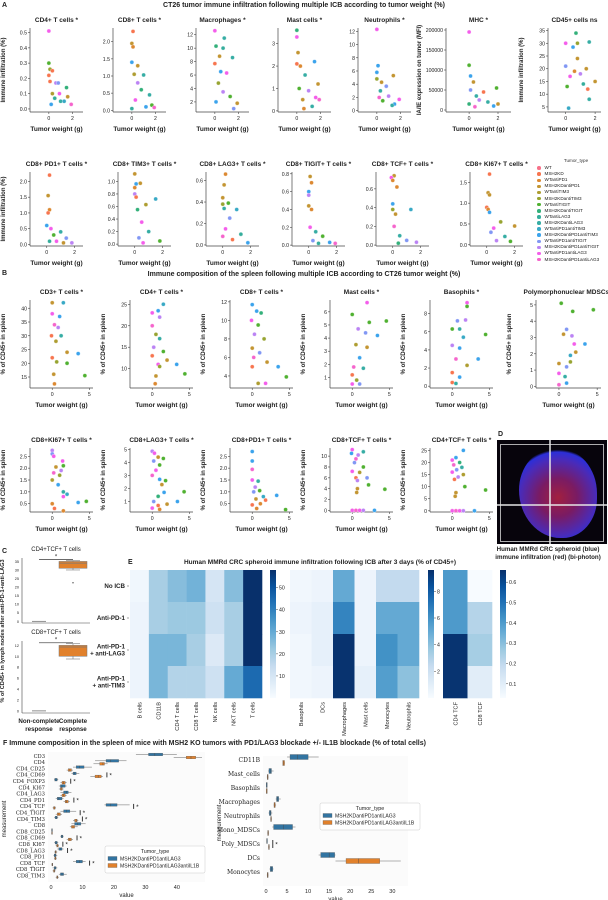 This screenshot has width=608, height=900. Describe the element at coordinates (576, 160) in the screenshot. I see `legend-title: Tumor_type` at that location.